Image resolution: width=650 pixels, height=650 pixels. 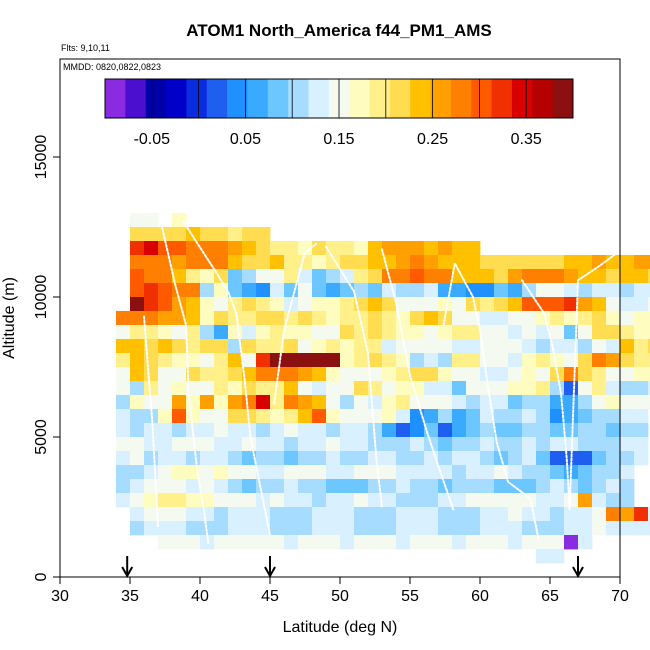 I want to click on x-axis-label: Latitude (deg N), so click(x=340, y=627).